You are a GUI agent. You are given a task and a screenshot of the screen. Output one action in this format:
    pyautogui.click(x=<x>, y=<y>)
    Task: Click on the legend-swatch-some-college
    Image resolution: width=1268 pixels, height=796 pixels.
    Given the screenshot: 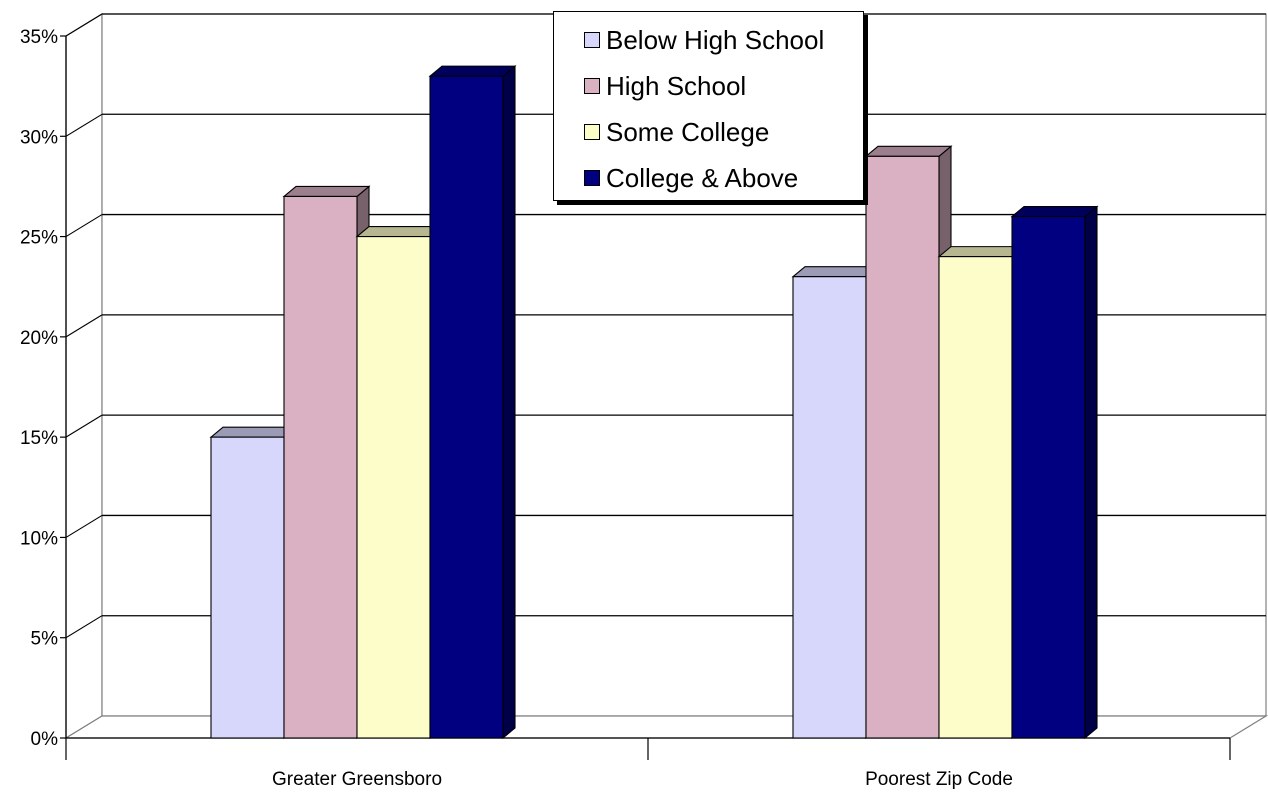 What is the action you would take?
    pyautogui.click(x=592, y=132)
    